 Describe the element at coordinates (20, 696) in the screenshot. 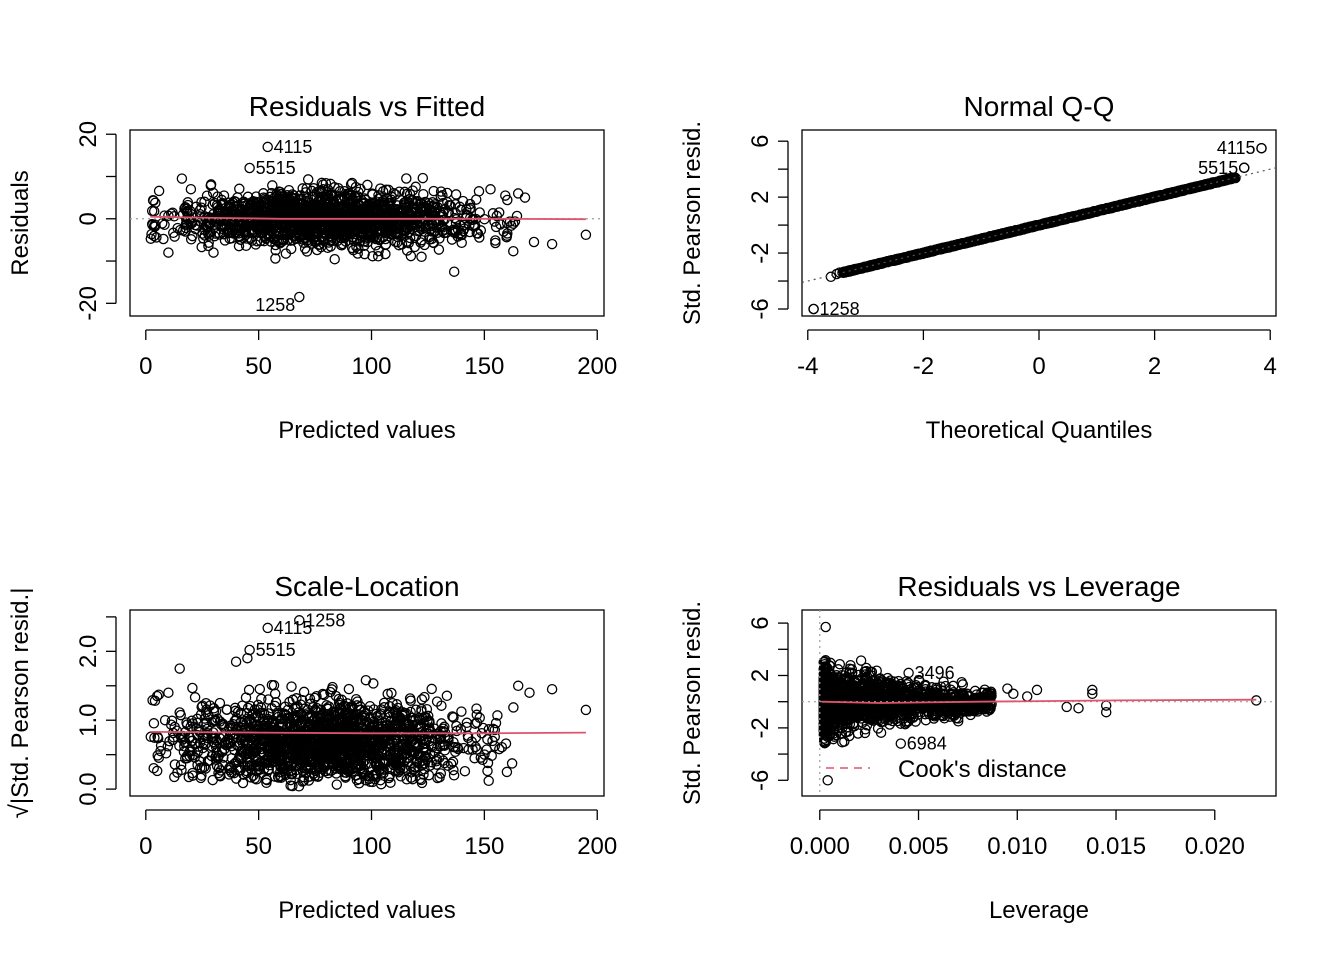

I see `y-axis-label-text: |Std. Pearson resid.|` at that location.